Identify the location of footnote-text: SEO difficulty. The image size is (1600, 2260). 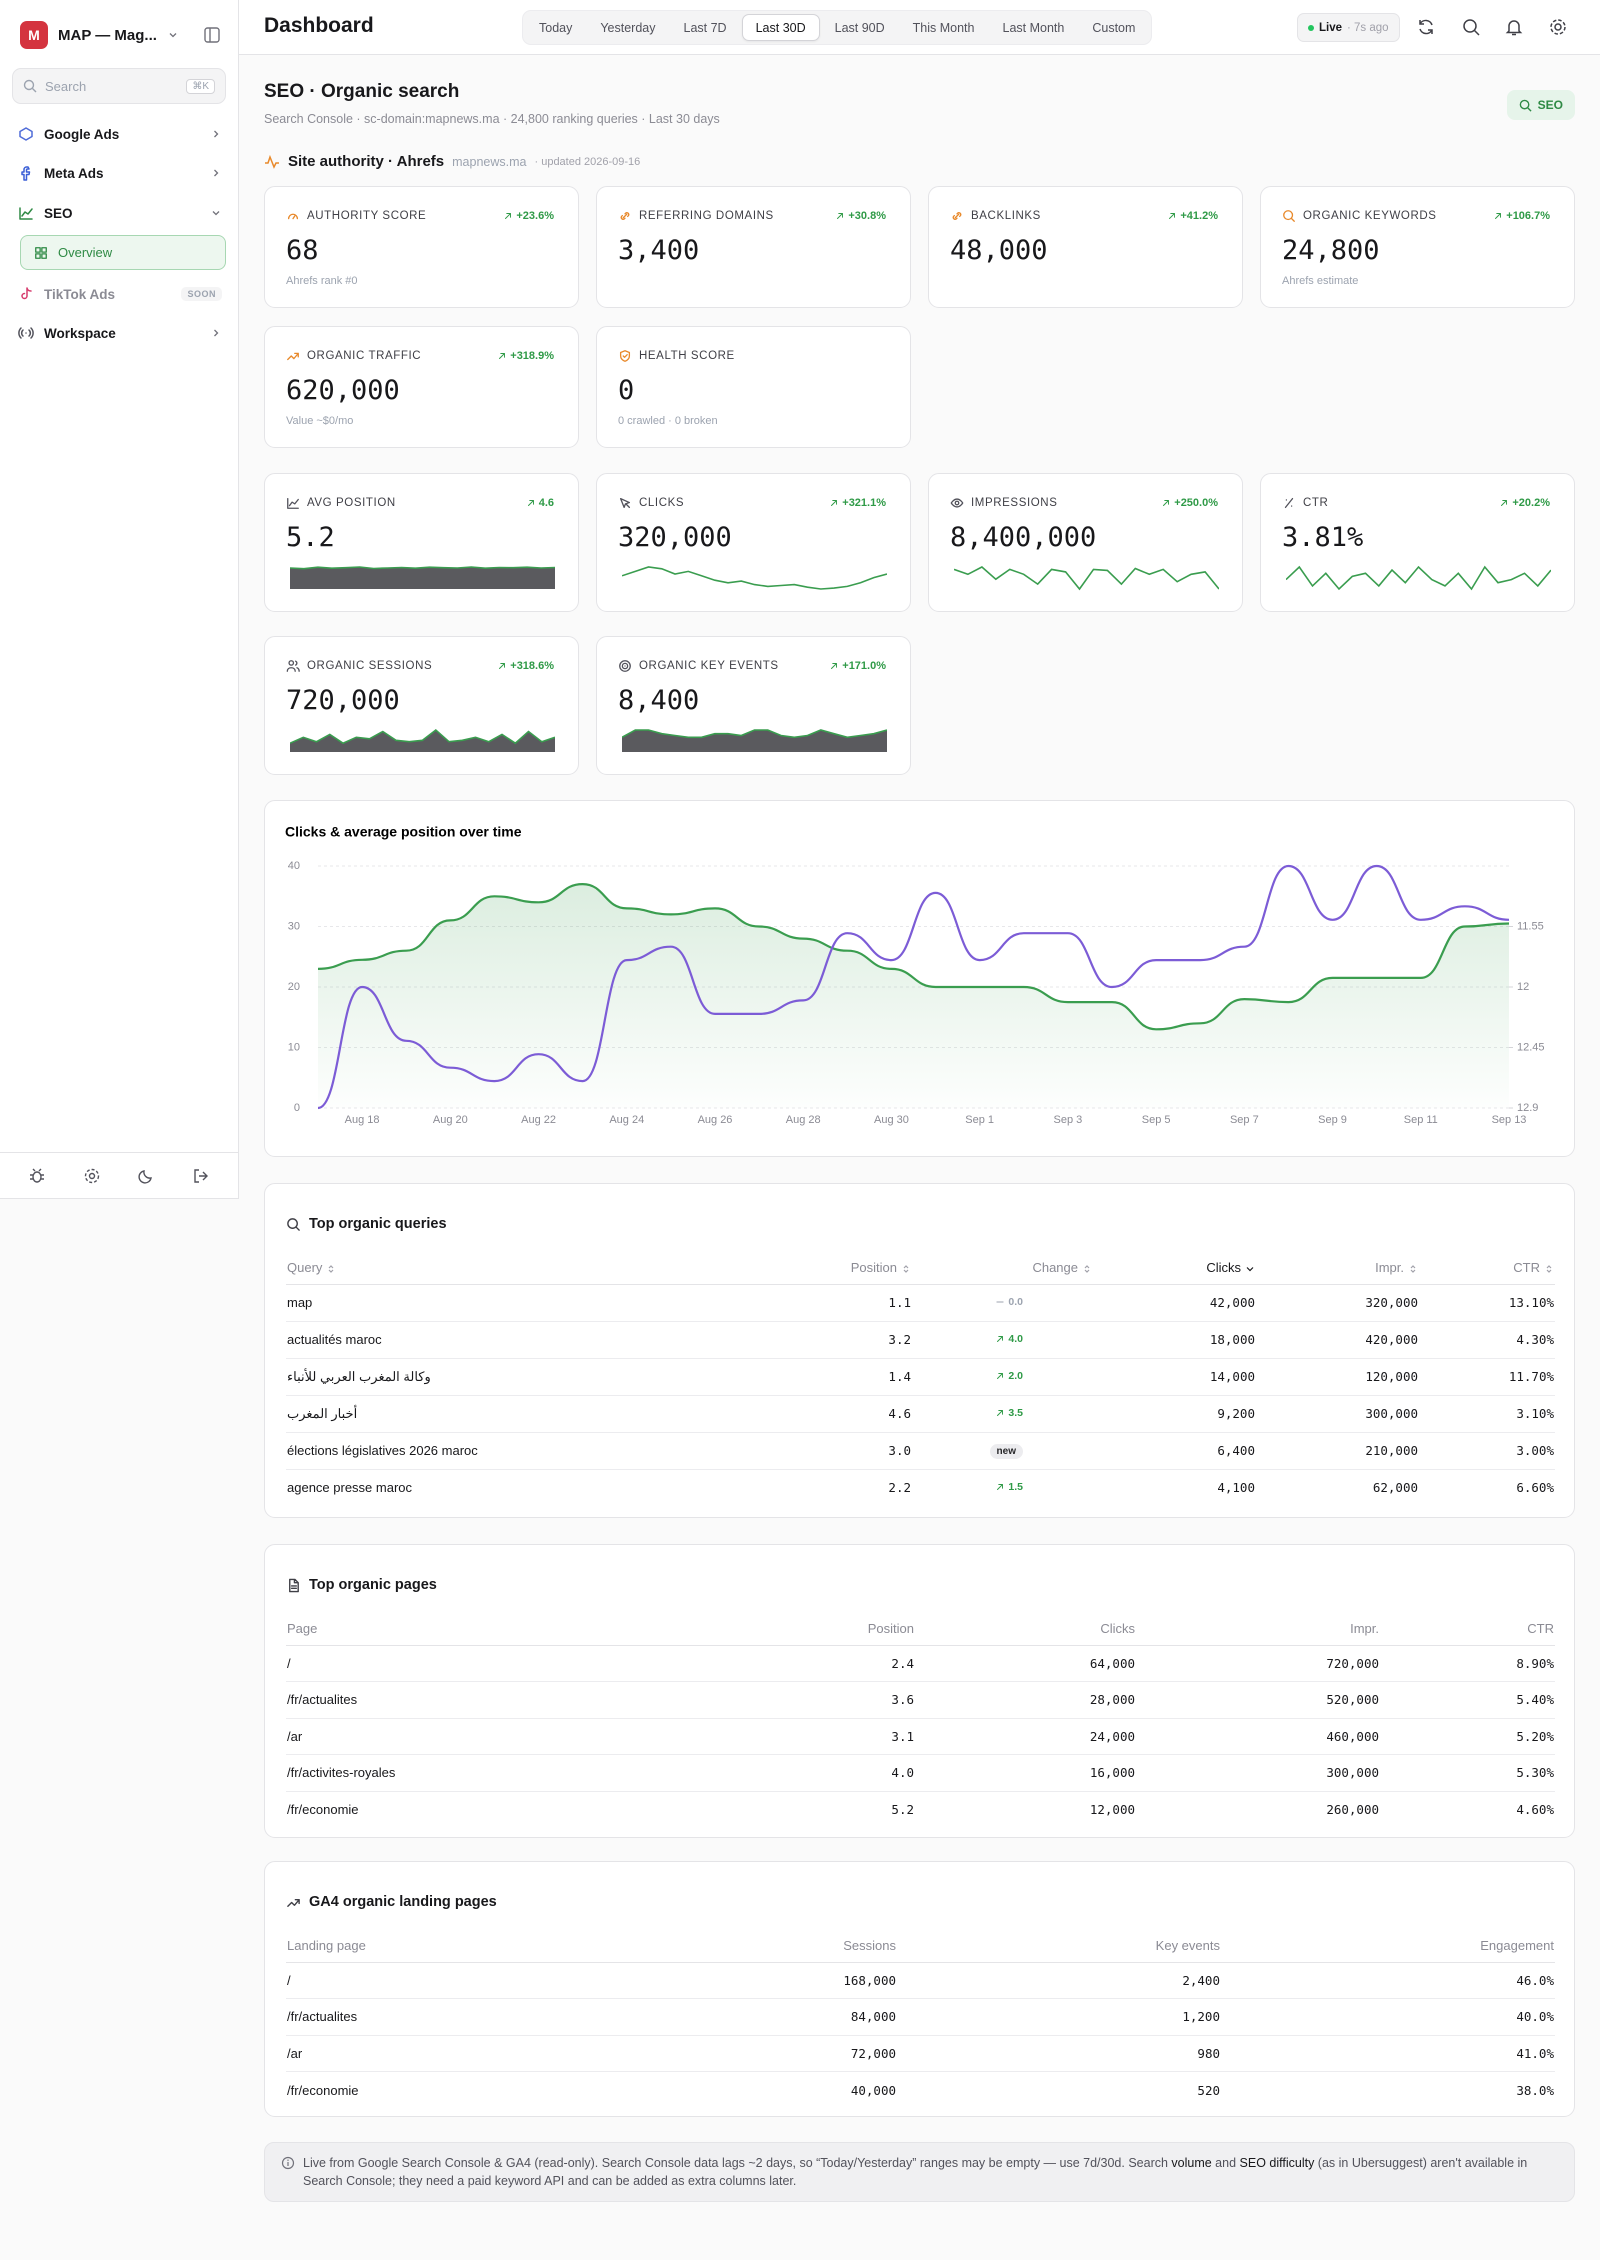
(1277, 2163).